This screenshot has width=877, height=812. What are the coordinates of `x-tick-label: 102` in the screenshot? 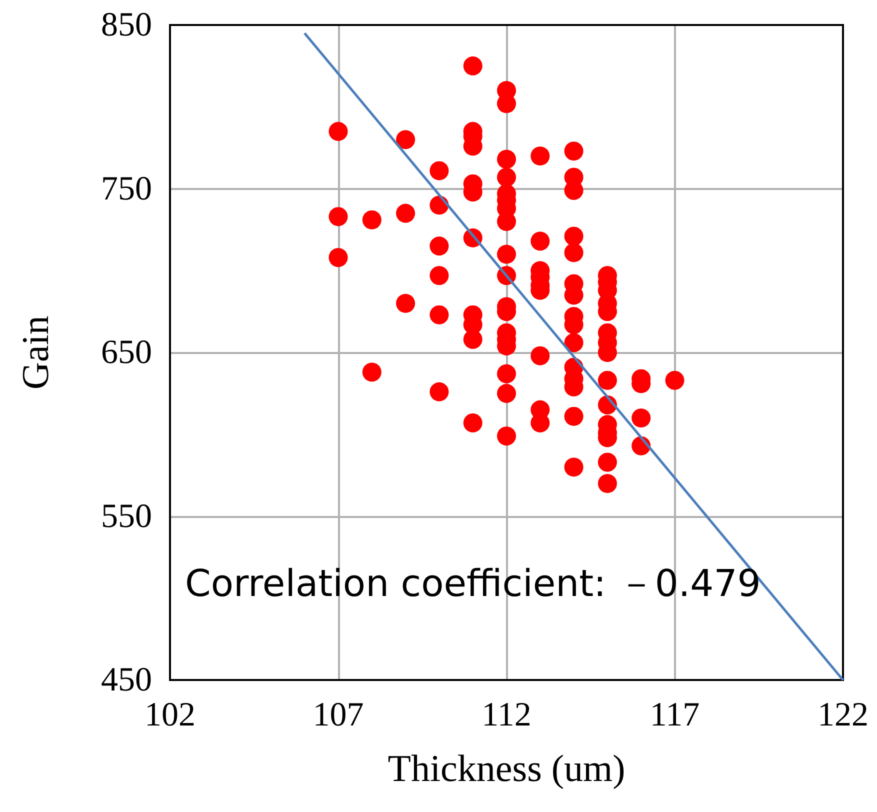 It's located at (170, 715).